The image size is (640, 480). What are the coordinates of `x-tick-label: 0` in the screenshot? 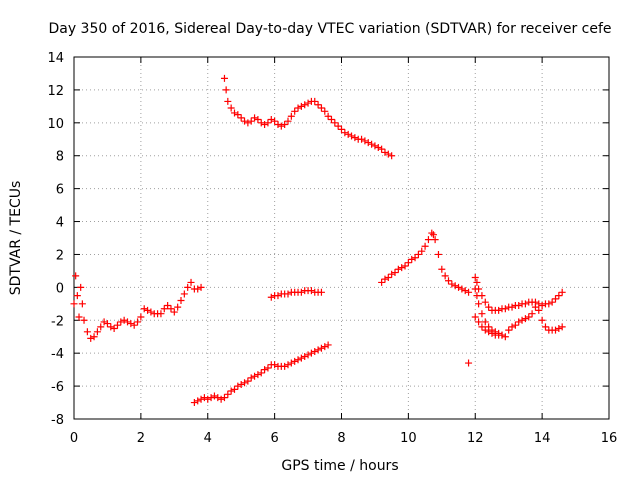 It's located at (74, 438).